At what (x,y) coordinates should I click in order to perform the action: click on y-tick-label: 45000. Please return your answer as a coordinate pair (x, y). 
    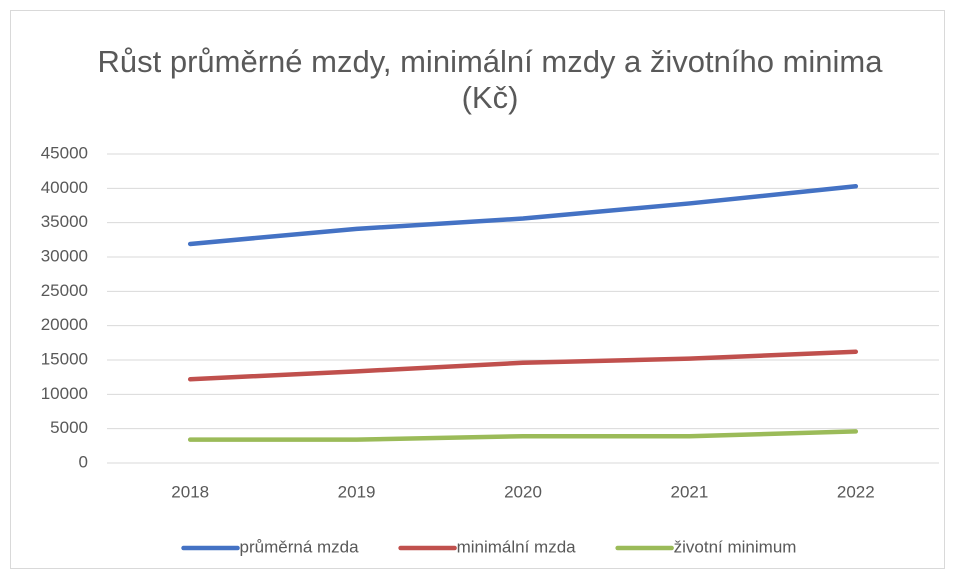
    Looking at the image, I should click on (64, 152).